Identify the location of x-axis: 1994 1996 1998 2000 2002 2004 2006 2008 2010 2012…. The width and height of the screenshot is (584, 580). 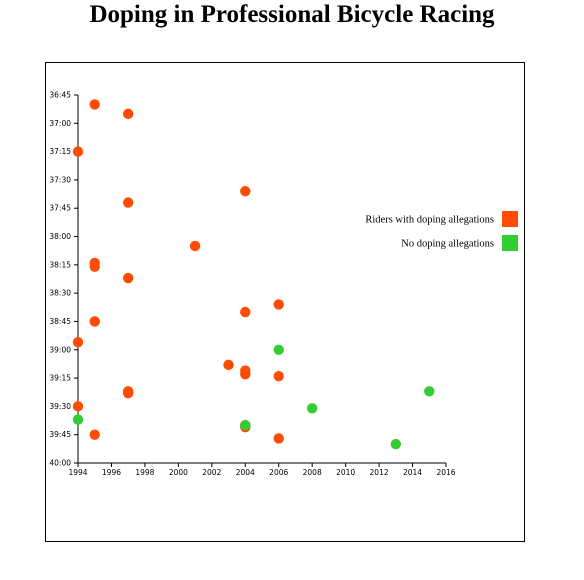
(262, 469).